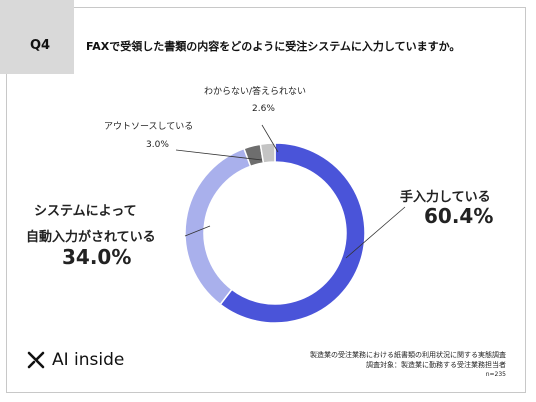 The image size is (536, 402). What do you see at coordinates (263, 109) in the screenshot?
I see `label-unknown-value: 2.6%` at bounding box center [263, 109].